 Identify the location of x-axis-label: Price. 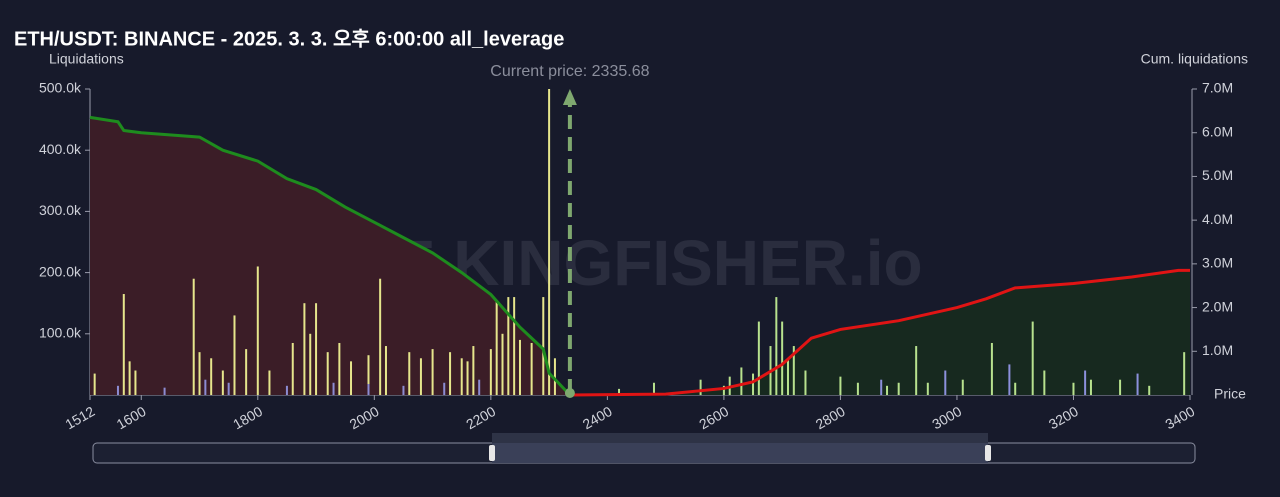
(1230, 394).